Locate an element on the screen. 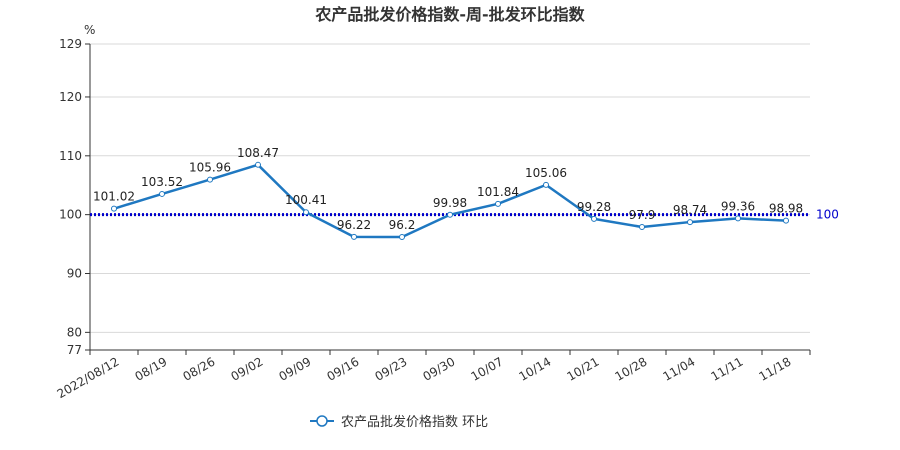 The width and height of the screenshot is (900, 450). x-tick-label: 10/21 is located at coordinates (583, 368).